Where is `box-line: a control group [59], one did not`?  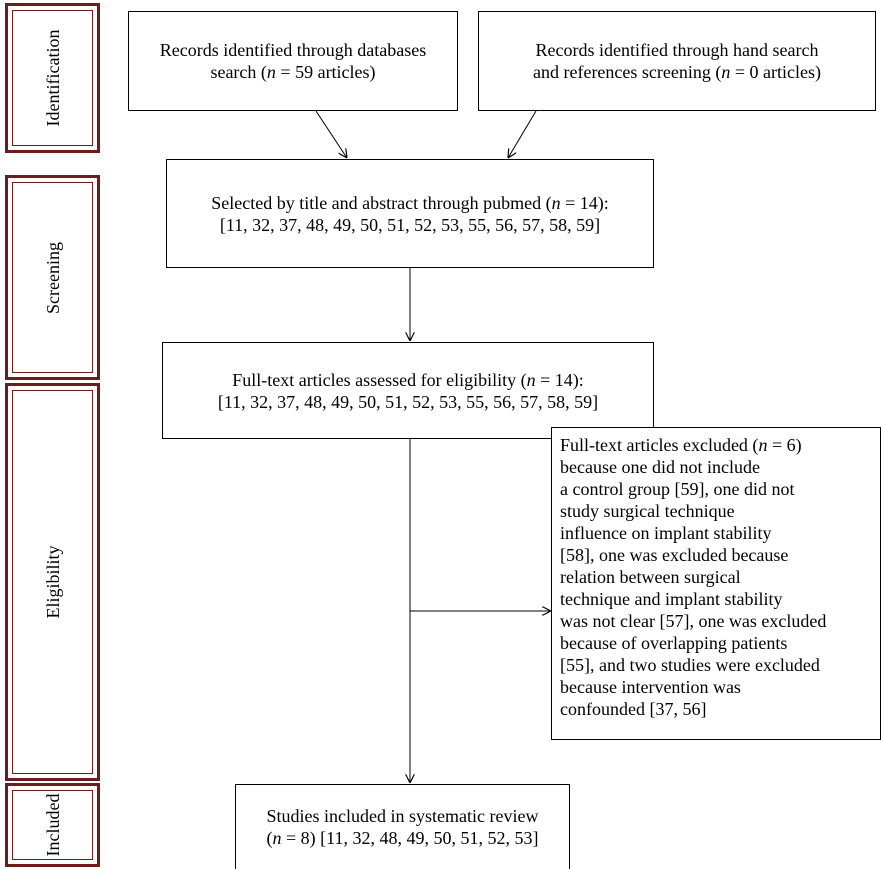 box-line: a control group [59], one did not is located at coordinates (677, 489).